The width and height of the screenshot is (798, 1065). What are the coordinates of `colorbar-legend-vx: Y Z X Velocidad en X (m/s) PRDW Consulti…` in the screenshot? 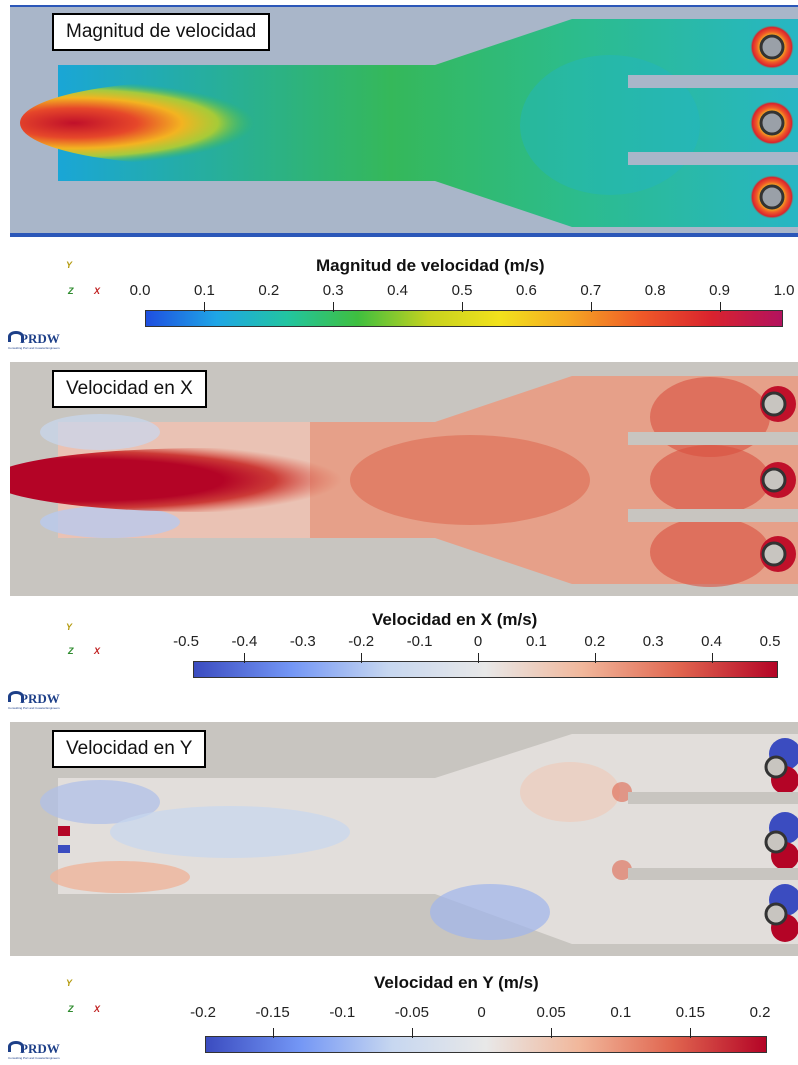 It's located at (399, 657).